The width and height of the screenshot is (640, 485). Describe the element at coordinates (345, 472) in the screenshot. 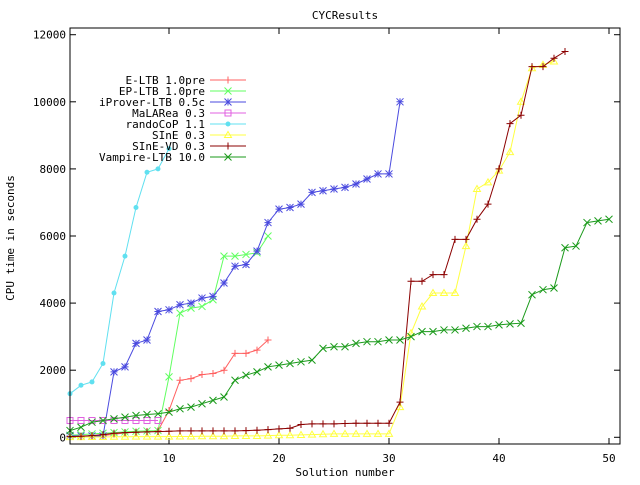

I see `x-axis-label: Solution number` at that location.